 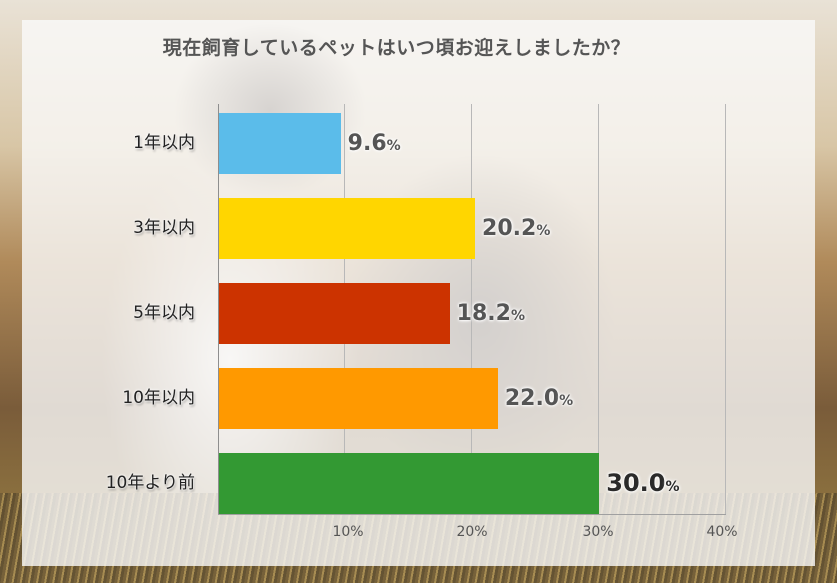 What do you see at coordinates (532, 398) in the screenshot?
I see `value-number: 22.0` at bounding box center [532, 398].